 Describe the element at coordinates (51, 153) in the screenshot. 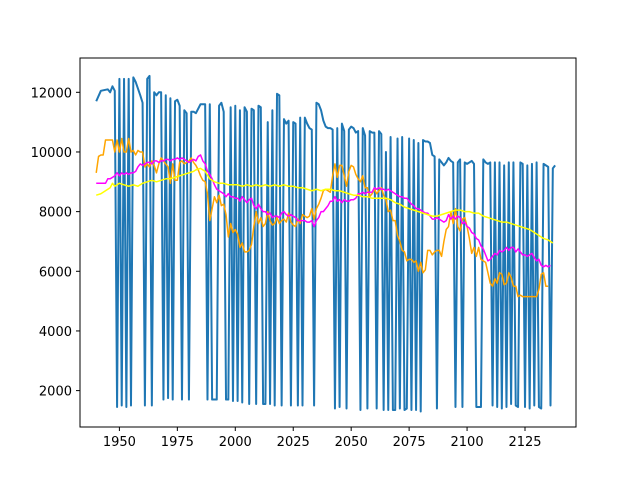

I see `y-tick-label: 10000` at that location.